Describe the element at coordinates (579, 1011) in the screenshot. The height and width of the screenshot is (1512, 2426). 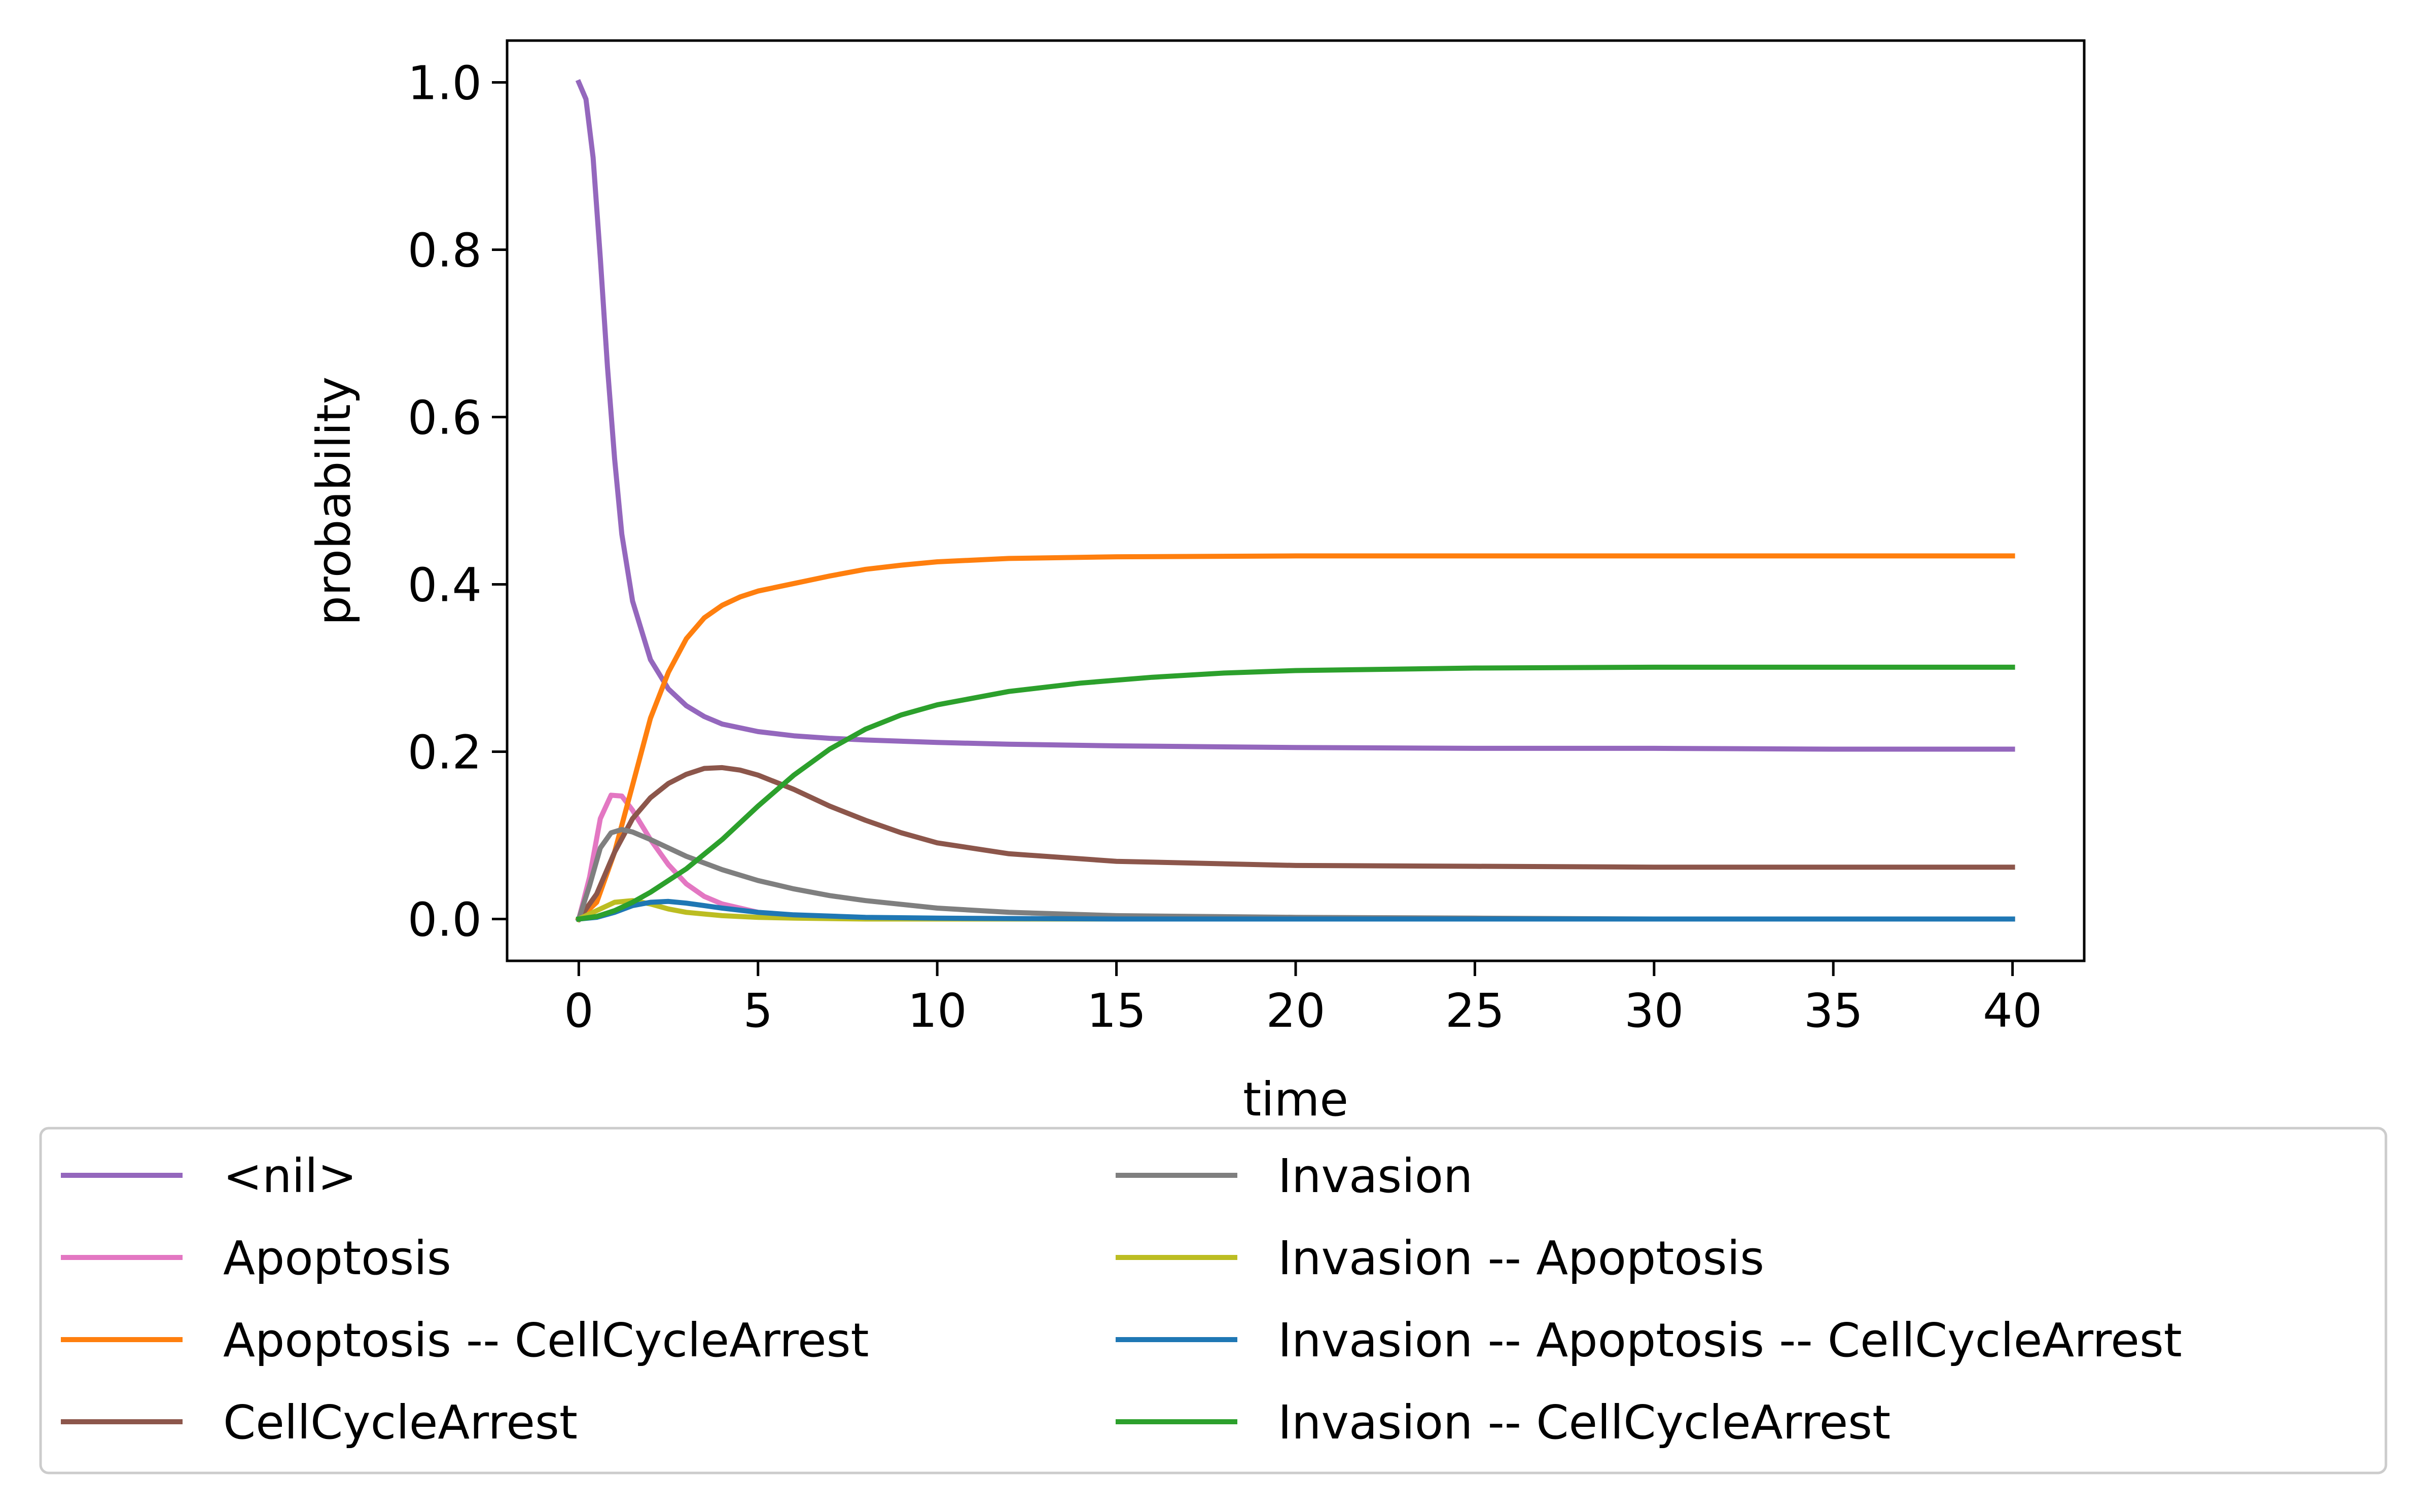
I see `x-tick-label: 0` at that location.